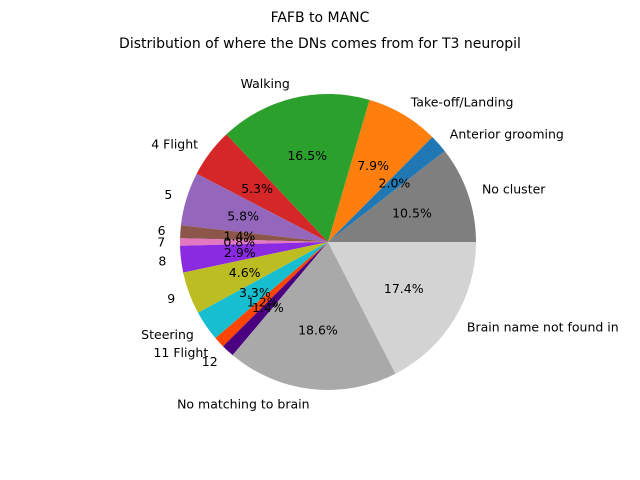  I want to click on pie-slice-anterior-grooming, so click(386, 189).